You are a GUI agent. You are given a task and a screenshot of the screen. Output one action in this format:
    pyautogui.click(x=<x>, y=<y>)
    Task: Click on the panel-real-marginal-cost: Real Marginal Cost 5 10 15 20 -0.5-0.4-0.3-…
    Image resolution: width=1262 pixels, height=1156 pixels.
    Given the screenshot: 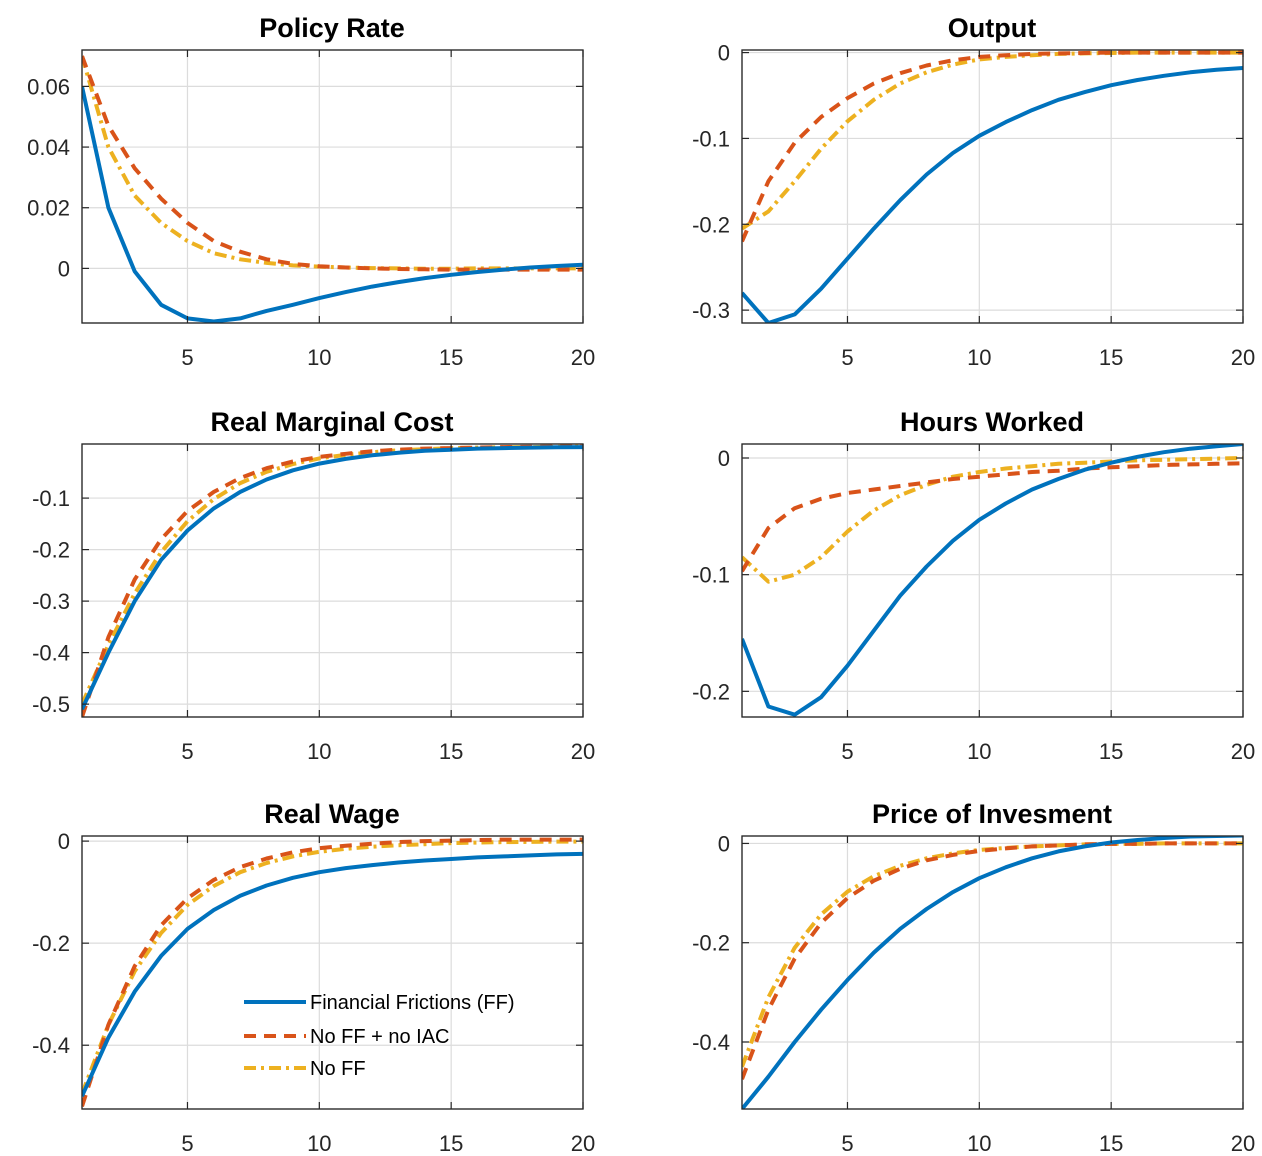 What is the action you would take?
    pyautogui.click(x=313, y=585)
    